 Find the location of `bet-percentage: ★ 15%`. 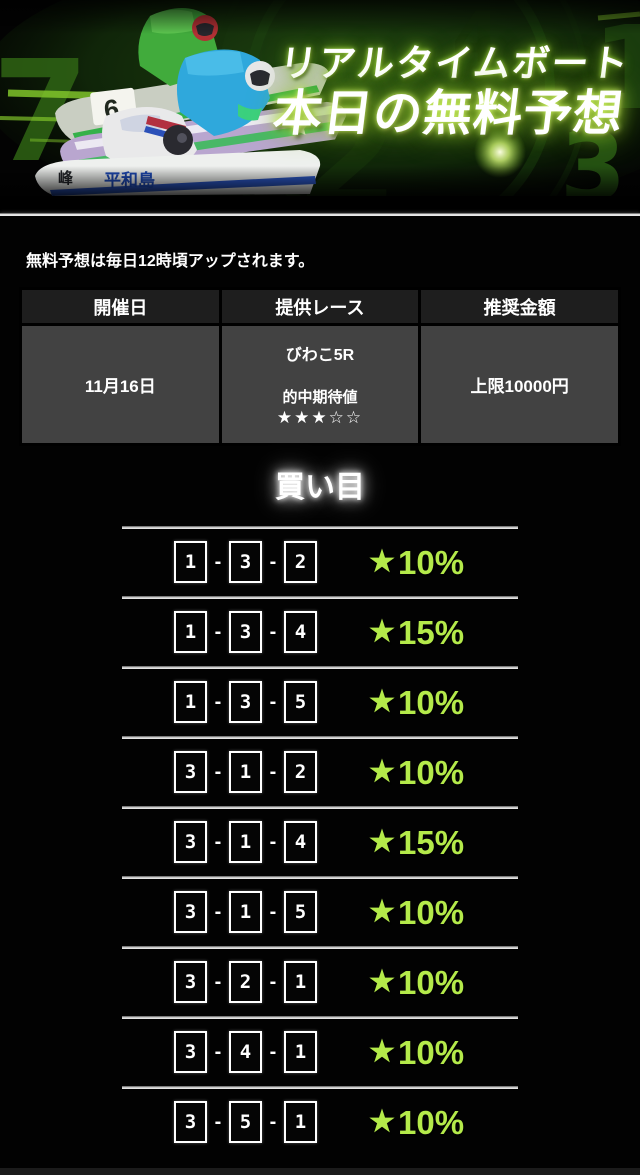

bet-percentage: ★ 15% is located at coordinates (416, 632).